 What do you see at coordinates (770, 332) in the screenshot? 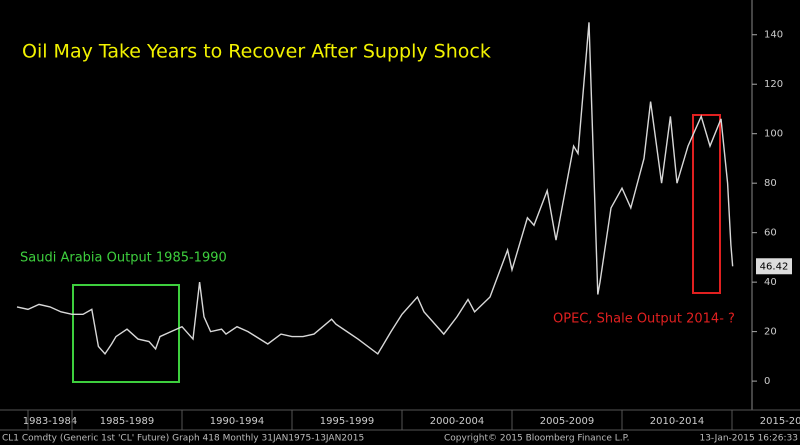
I see `y-tick-label: 20` at bounding box center [770, 332].